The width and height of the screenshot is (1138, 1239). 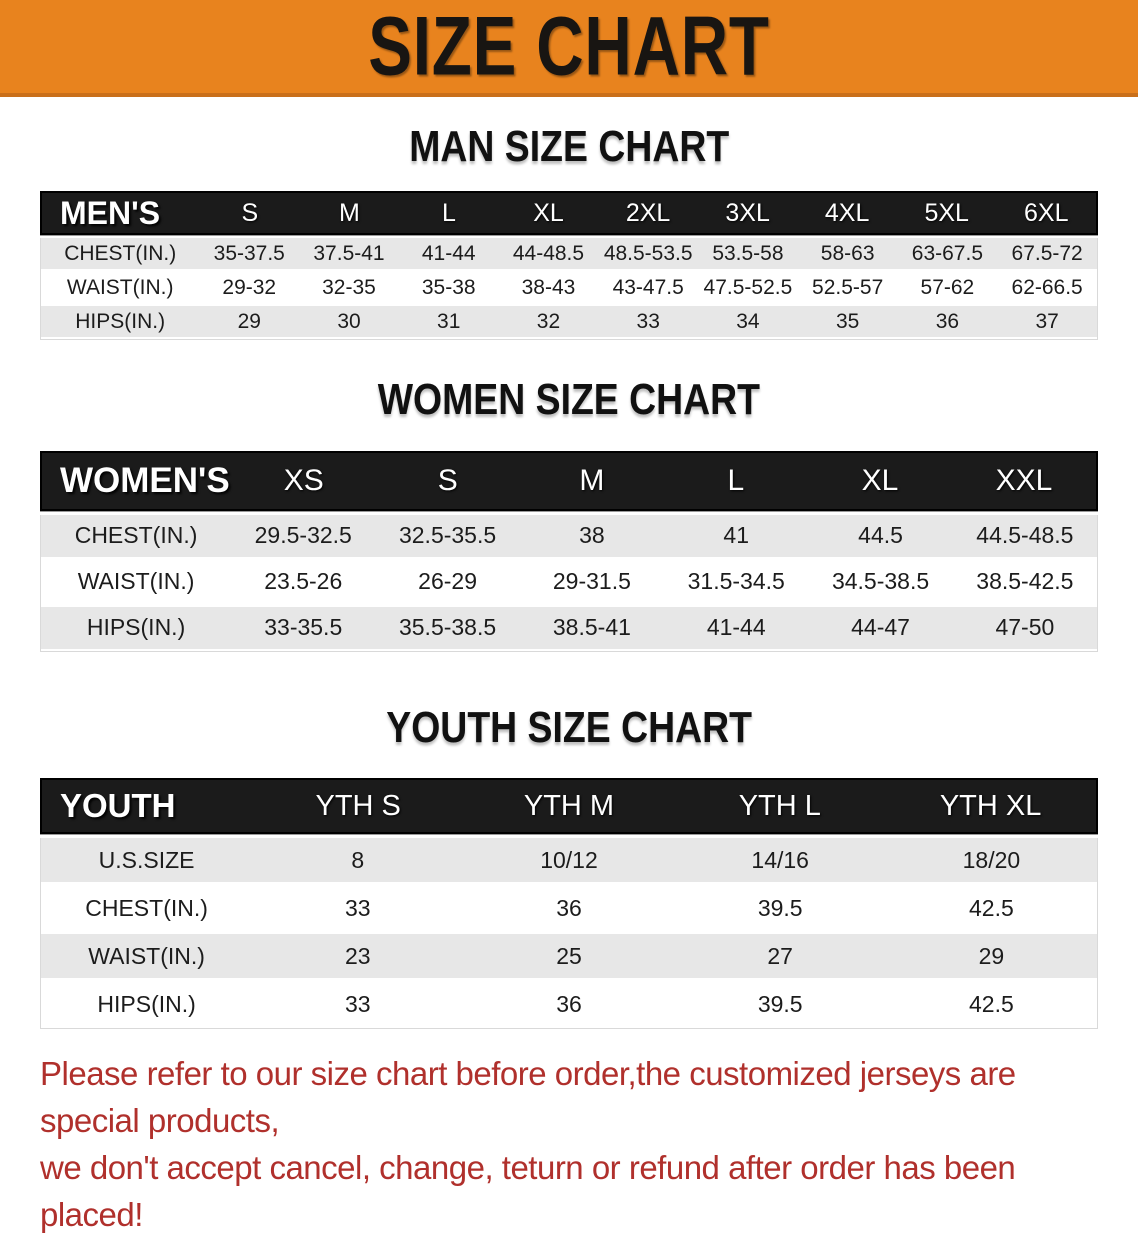 I want to click on size-cell: 14/16, so click(x=780, y=859).